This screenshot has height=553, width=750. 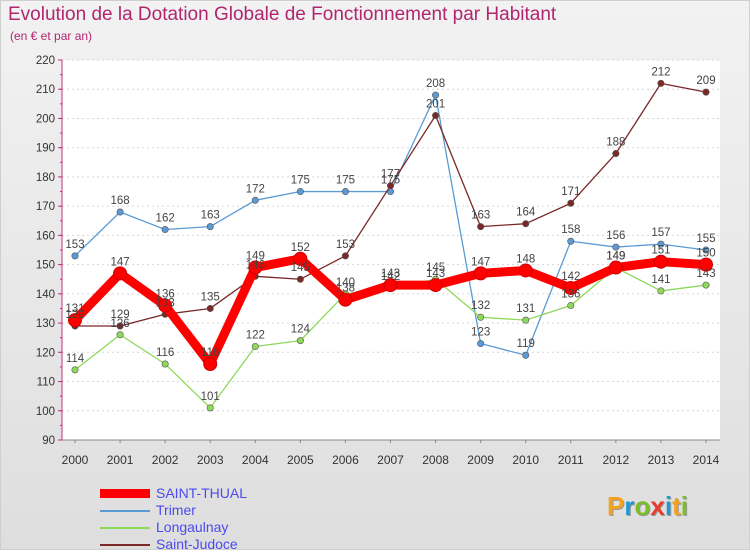 What do you see at coordinates (45, 353) in the screenshot?
I see `y-tick-label: 120` at bounding box center [45, 353].